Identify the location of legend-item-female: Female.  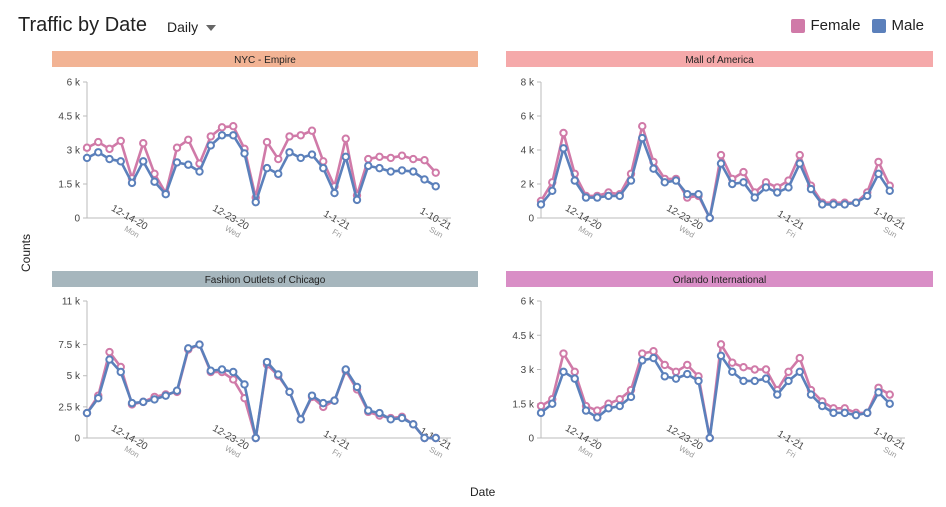
(825, 25).